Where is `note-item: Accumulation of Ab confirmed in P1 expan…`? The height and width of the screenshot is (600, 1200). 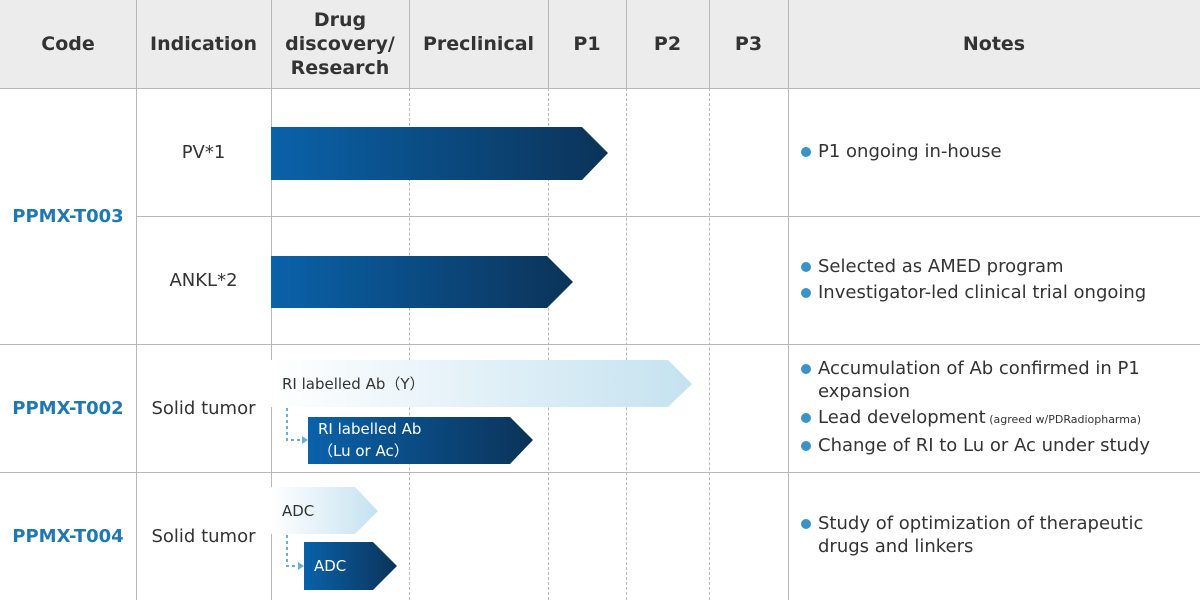
note-item: Accumulation of Ab confirmed in P1 expan… is located at coordinates (997, 380).